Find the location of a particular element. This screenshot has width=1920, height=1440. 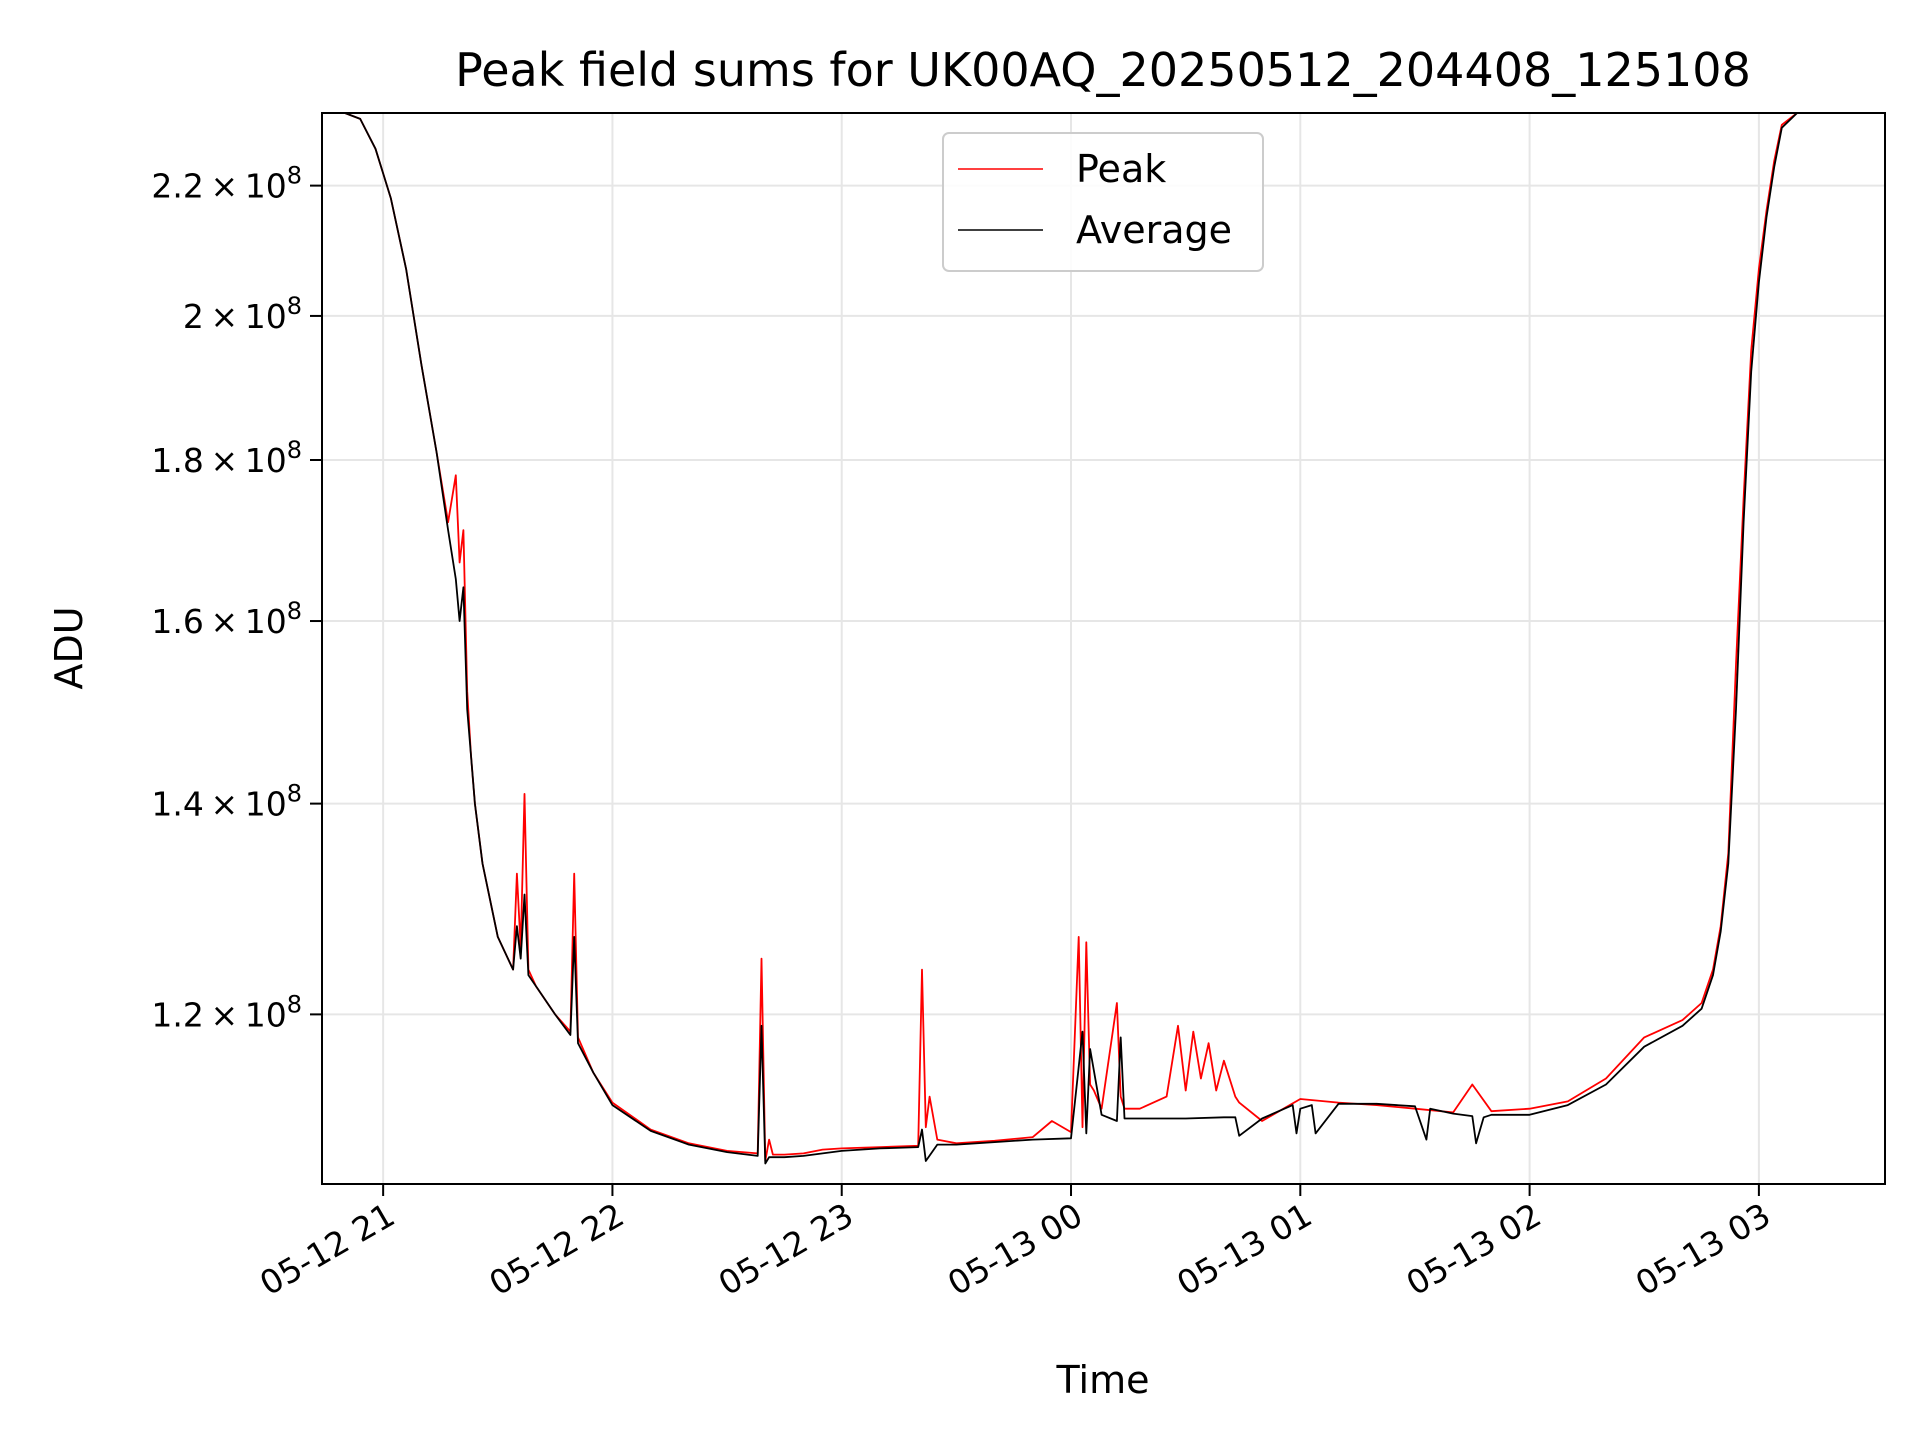

legend: Peak Average is located at coordinates (1103, 202).